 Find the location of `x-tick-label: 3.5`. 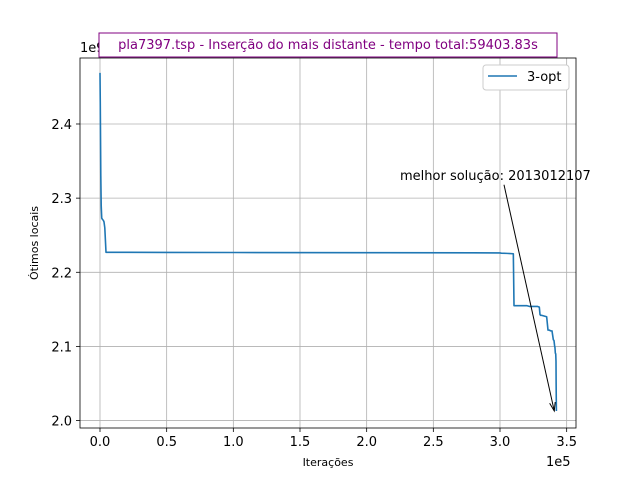

x-tick-label: 3.5 is located at coordinates (566, 442).